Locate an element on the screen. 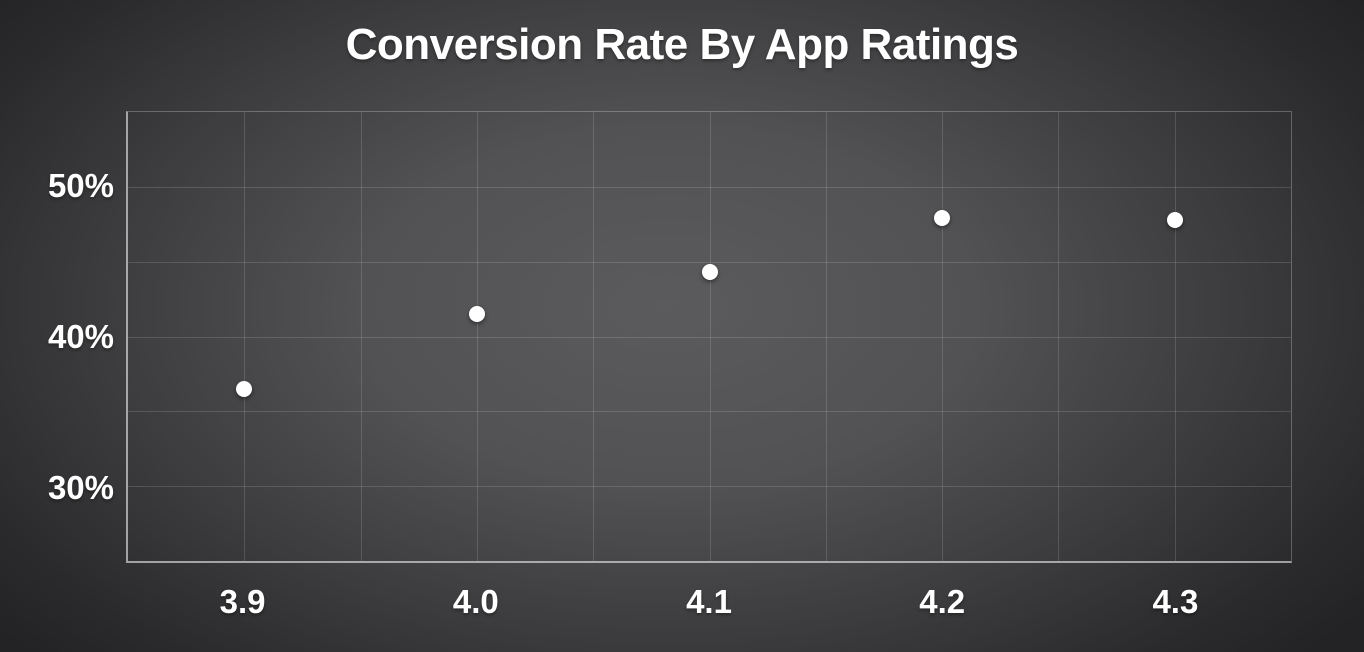 The image size is (1364, 652). x-axis-label: 4.2 is located at coordinates (942, 601).